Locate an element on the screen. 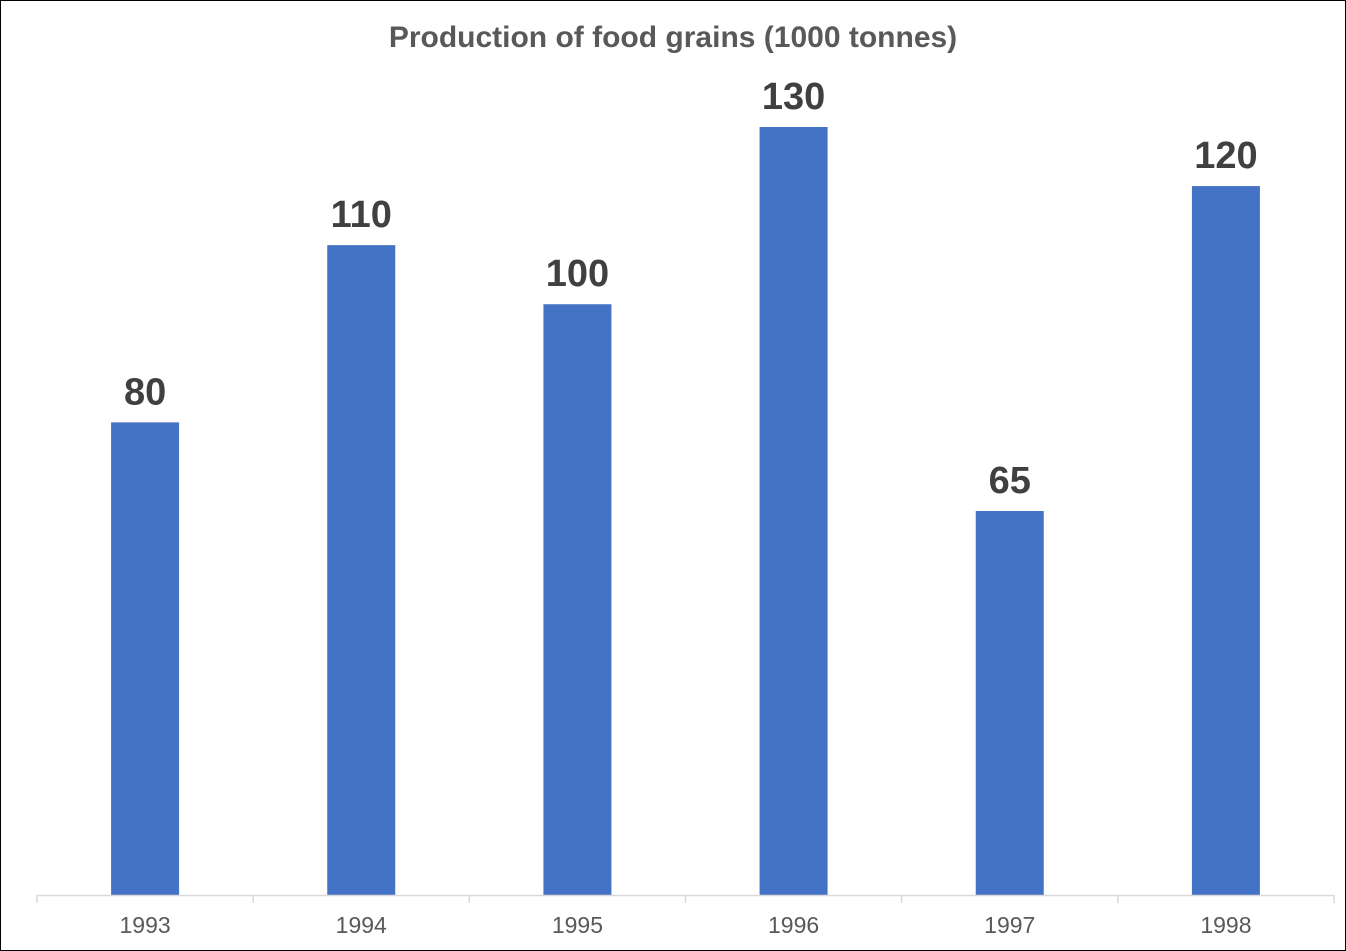 Image resolution: width=1346 pixels, height=951 pixels. x-tick-label-1995: 1995 is located at coordinates (577, 925).